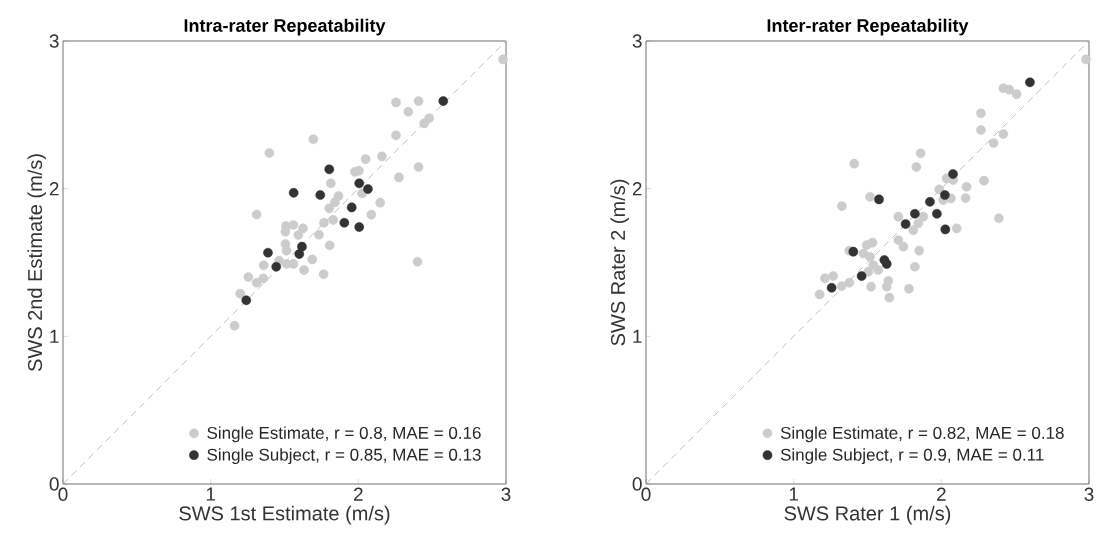 Image resolution: width=1098 pixels, height=554 pixels. What do you see at coordinates (37, 263) in the screenshot?
I see `y-axis-title: SWS 2nd Estimate (m/s)` at bounding box center [37, 263].